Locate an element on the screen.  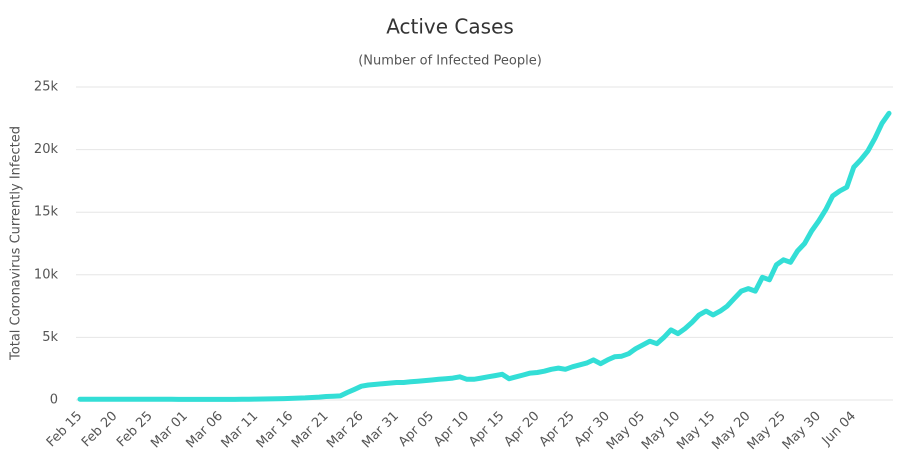
x-tick-label: Jun 04 is located at coordinates (839, 429).